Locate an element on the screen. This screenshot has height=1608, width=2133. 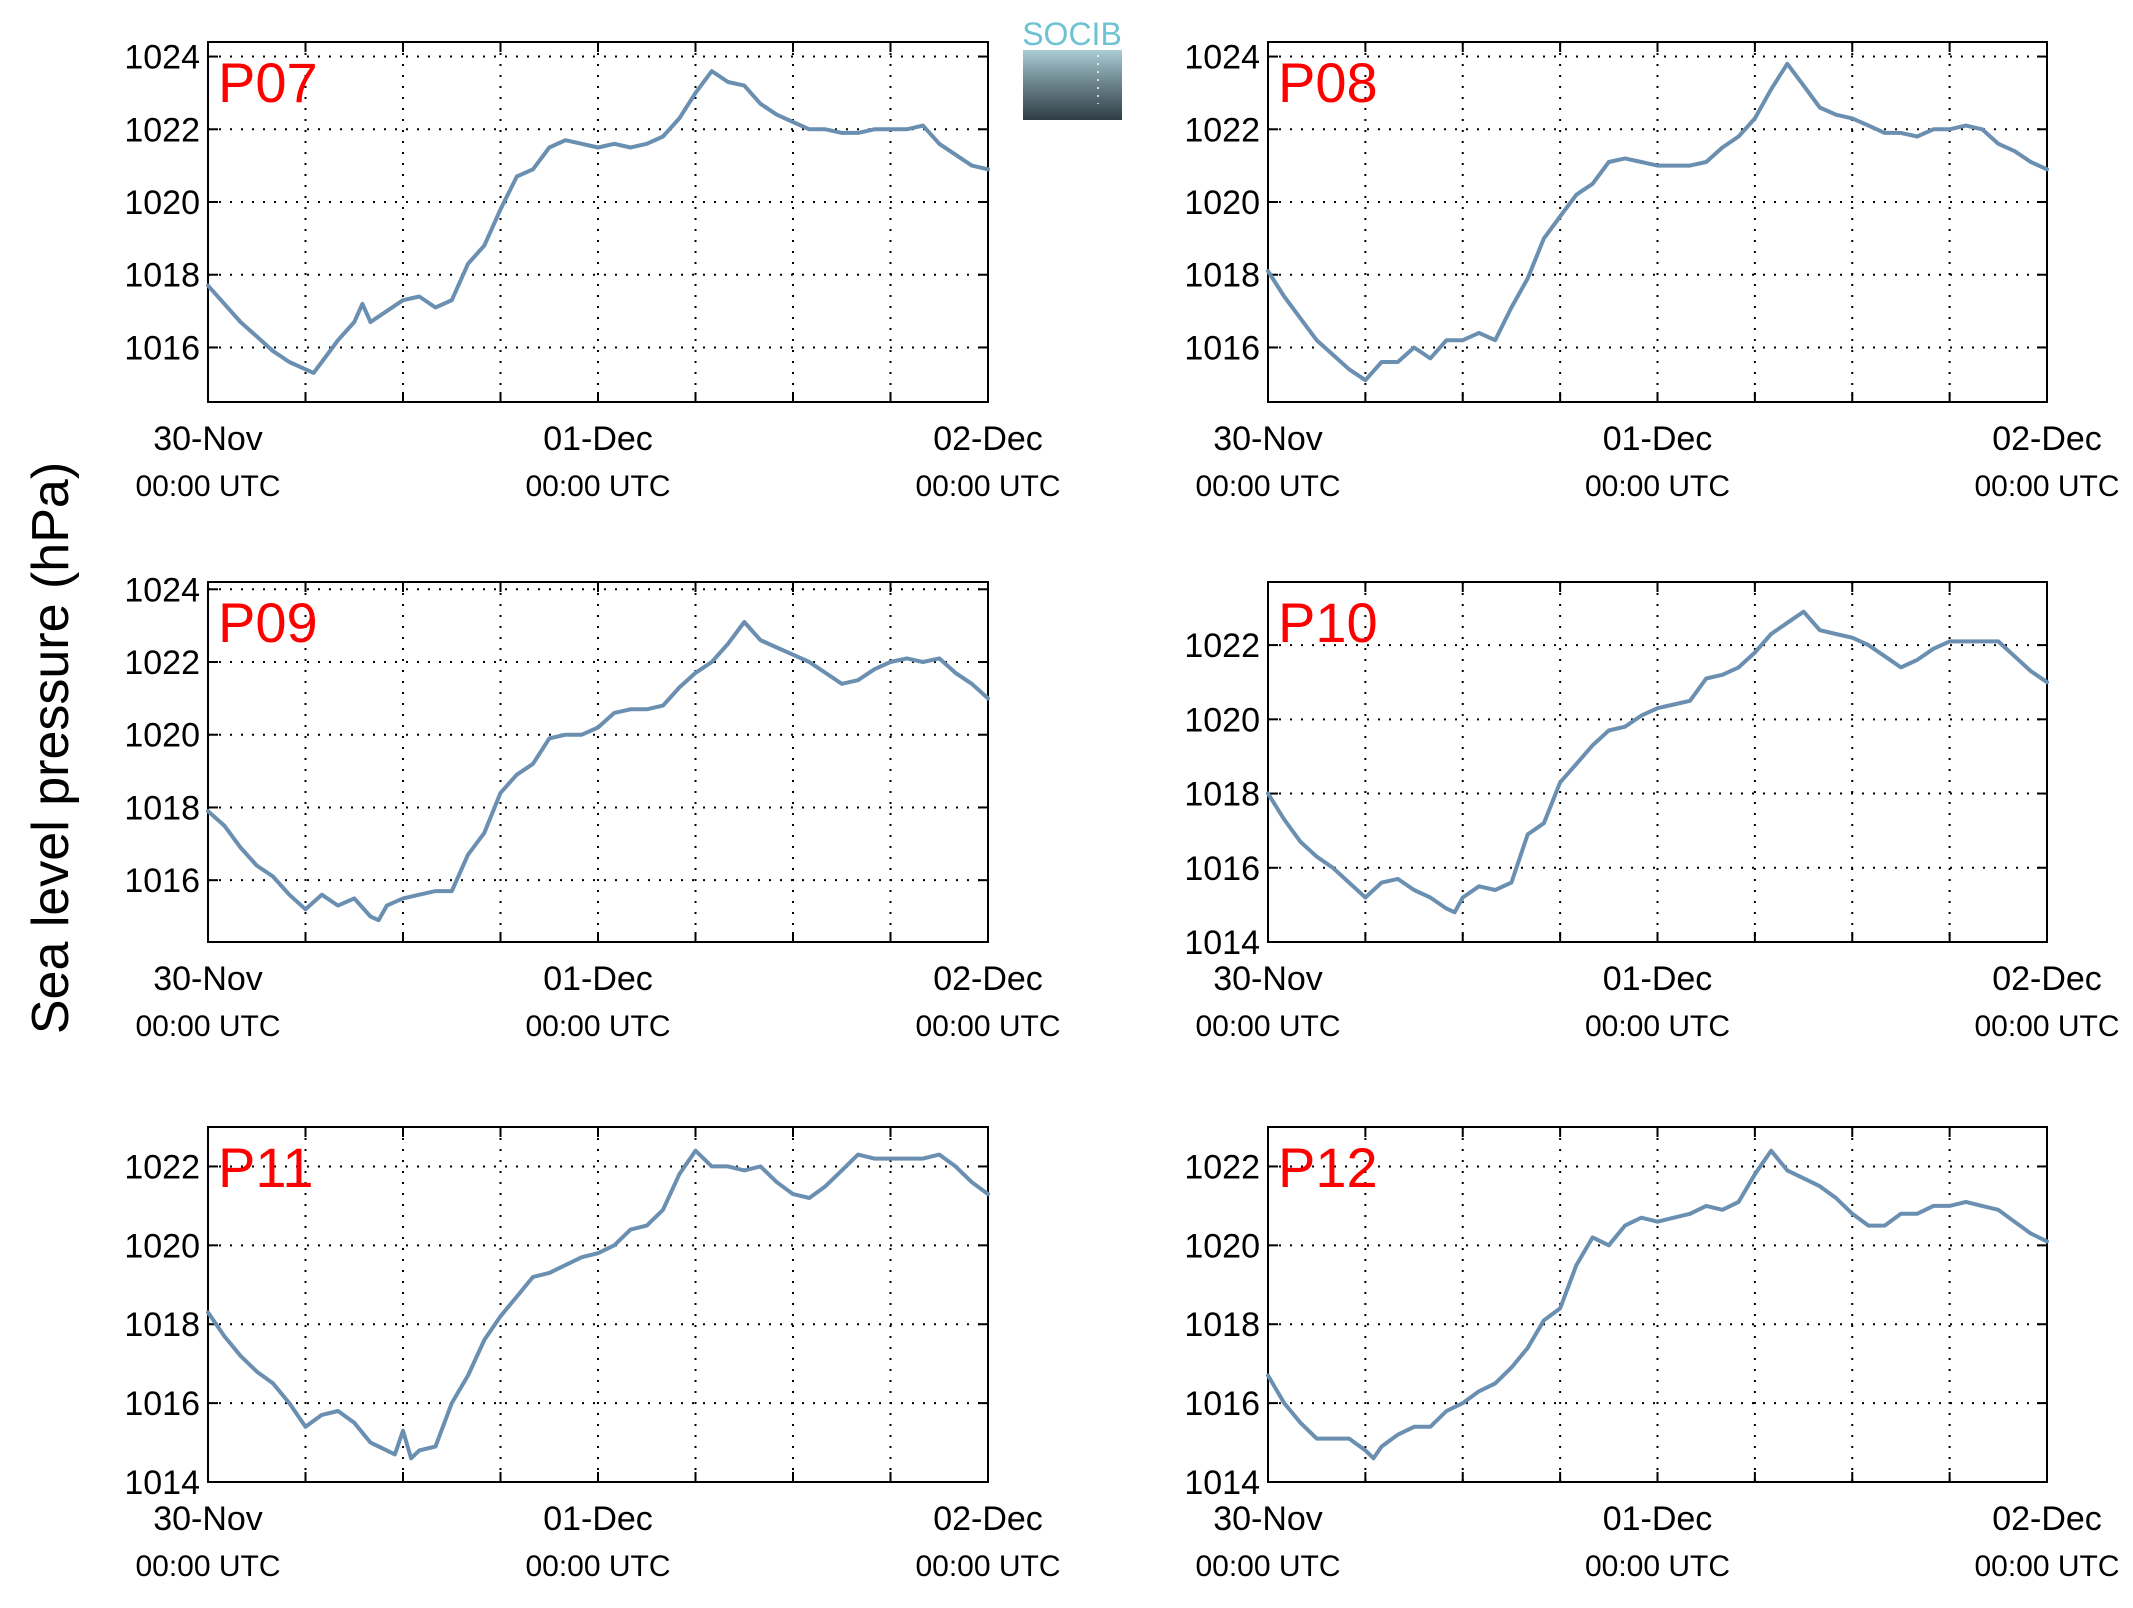
panel-label: P09 is located at coordinates (268, 622).